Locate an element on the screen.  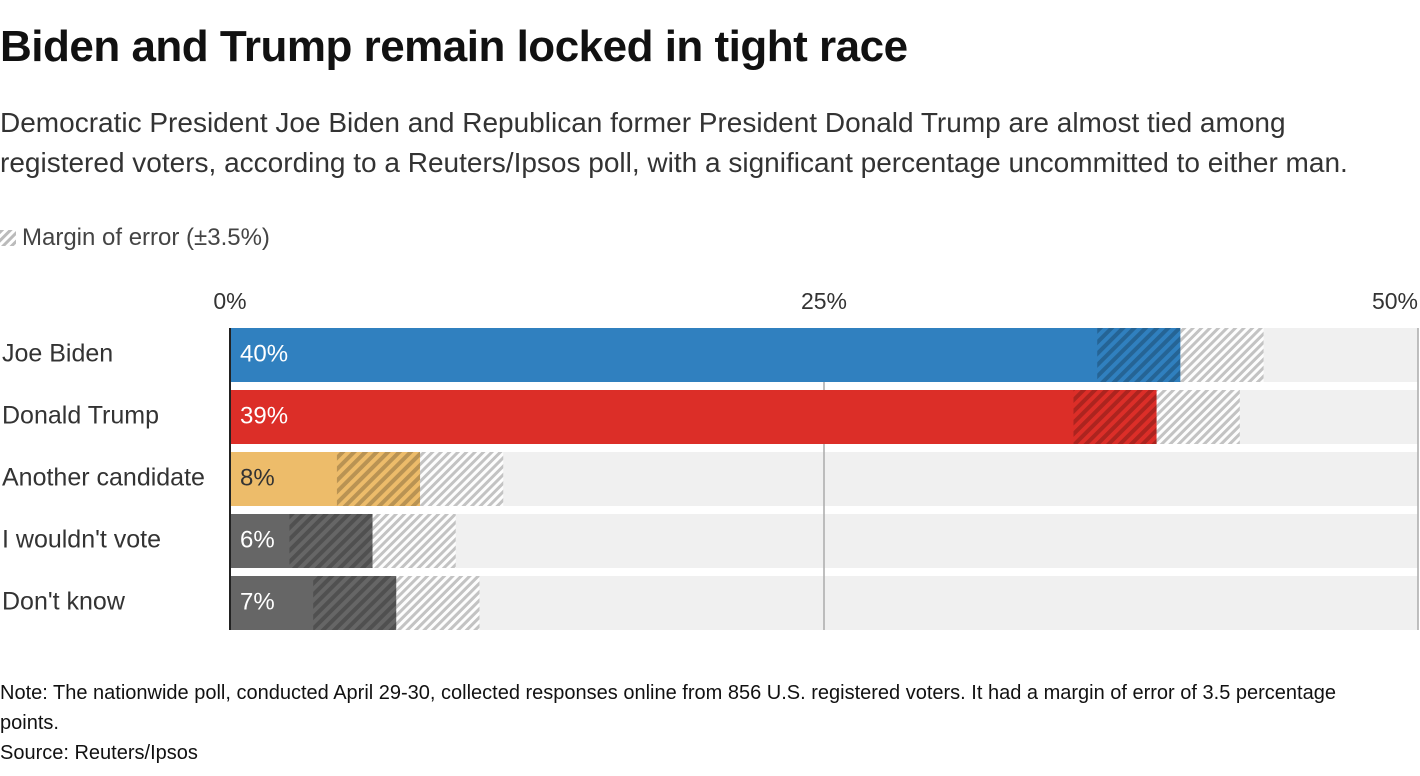
x-tick-label: 0% is located at coordinates (229, 301).